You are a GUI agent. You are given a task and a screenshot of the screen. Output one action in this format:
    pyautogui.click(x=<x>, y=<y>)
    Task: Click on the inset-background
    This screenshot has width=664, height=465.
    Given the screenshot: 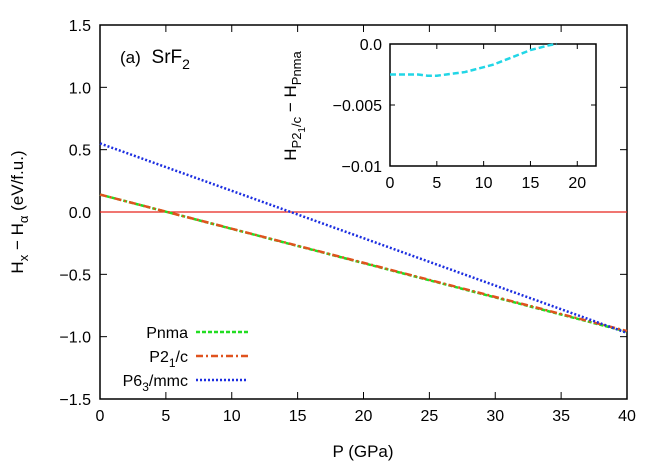 What is the action you would take?
    pyautogui.click(x=493, y=105)
    